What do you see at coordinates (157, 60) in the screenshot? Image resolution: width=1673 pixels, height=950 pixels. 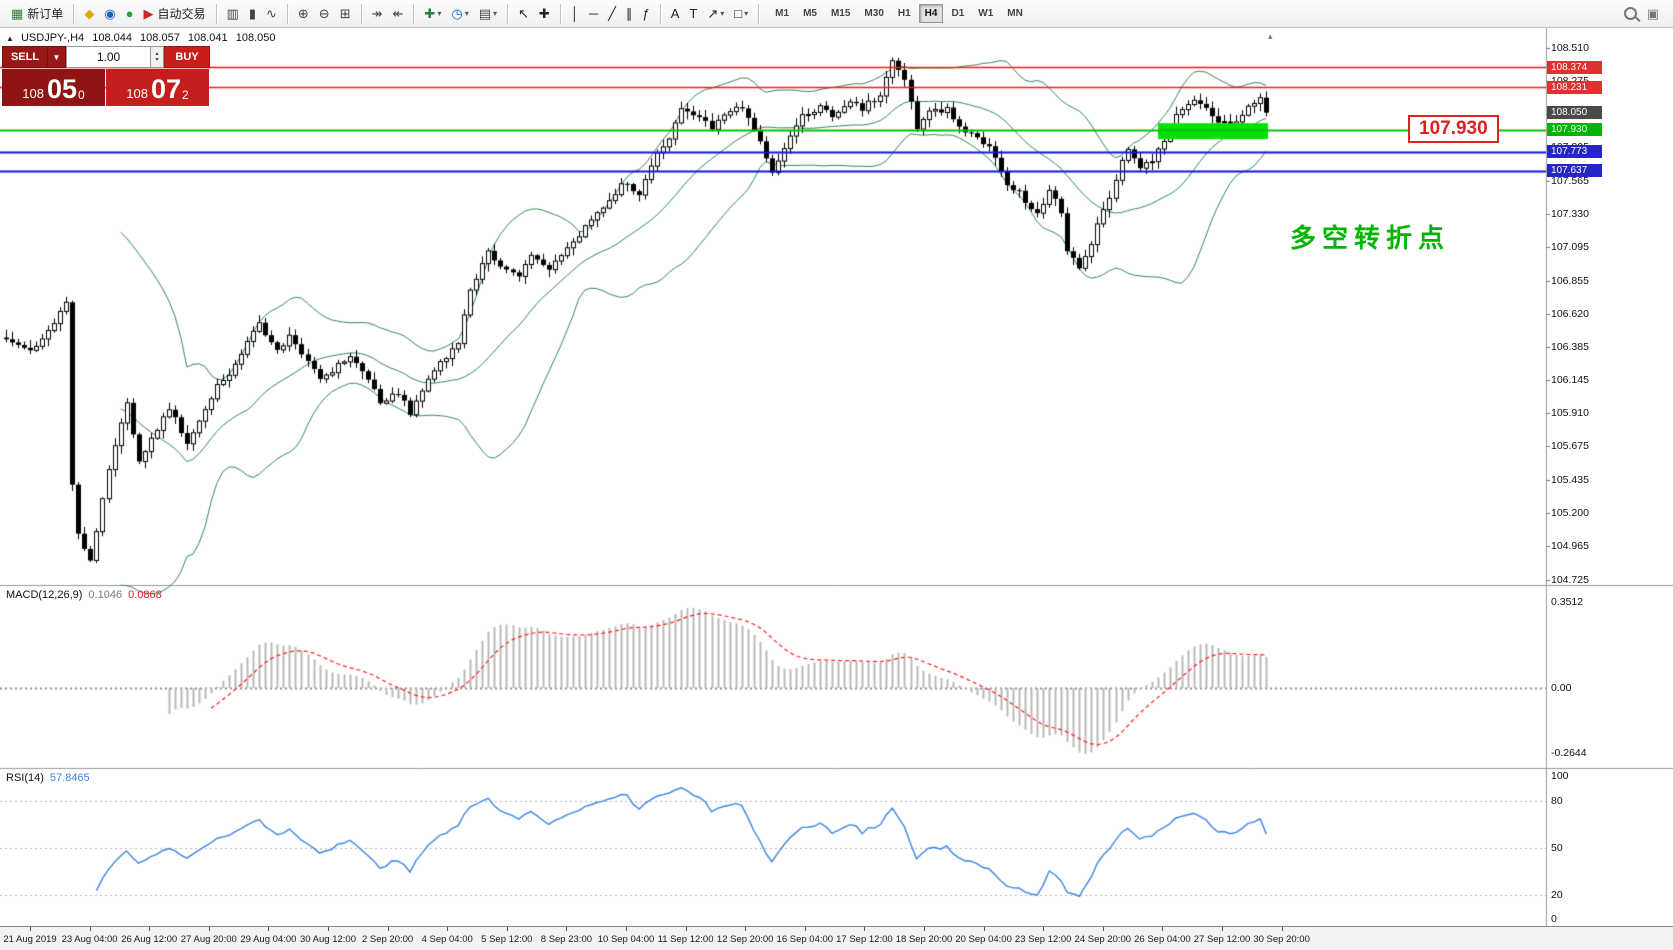 I see `spin-down-icon: ▾` at bounding box center [157, 60].